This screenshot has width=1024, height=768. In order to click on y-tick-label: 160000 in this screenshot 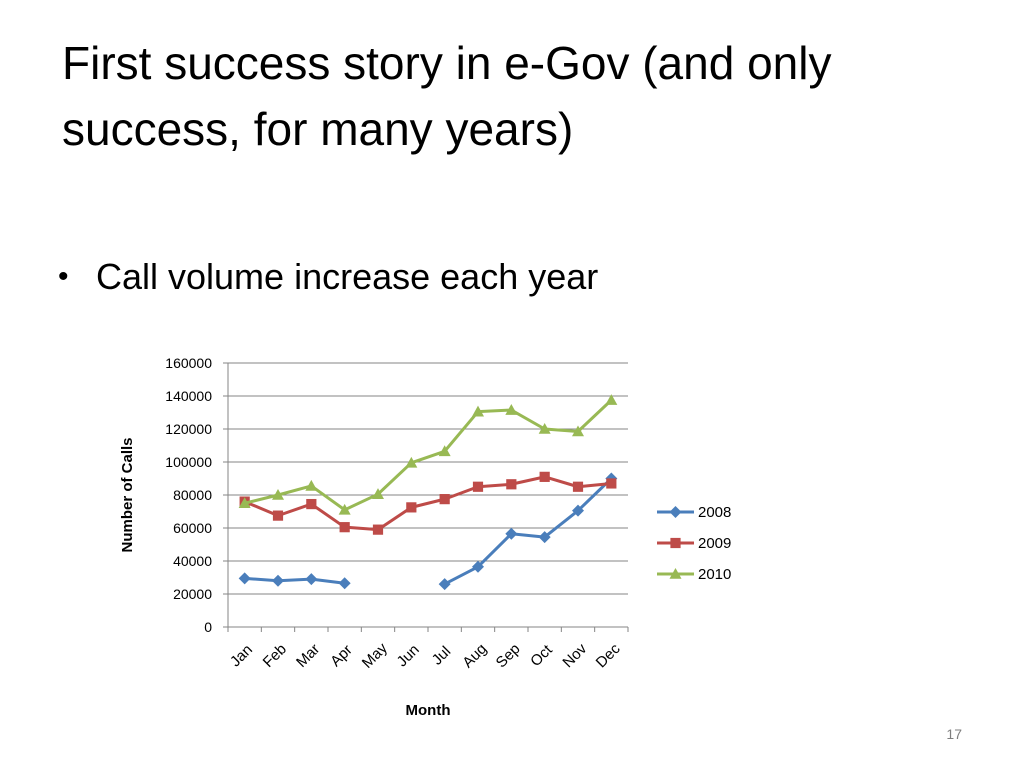, I will do `click(188, 363)`.